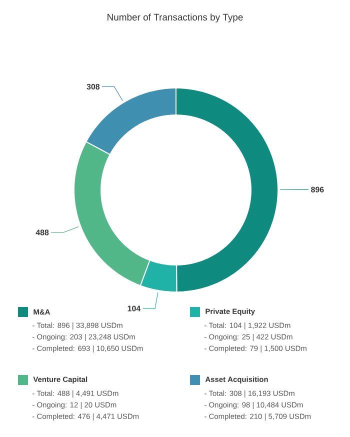 This screenshot has height=437, width=350. What do you see at coordinates (175, 18) in the screenshot?
I see `chart-title: Number of Transactions by Type` at bounding box center [175, 18].